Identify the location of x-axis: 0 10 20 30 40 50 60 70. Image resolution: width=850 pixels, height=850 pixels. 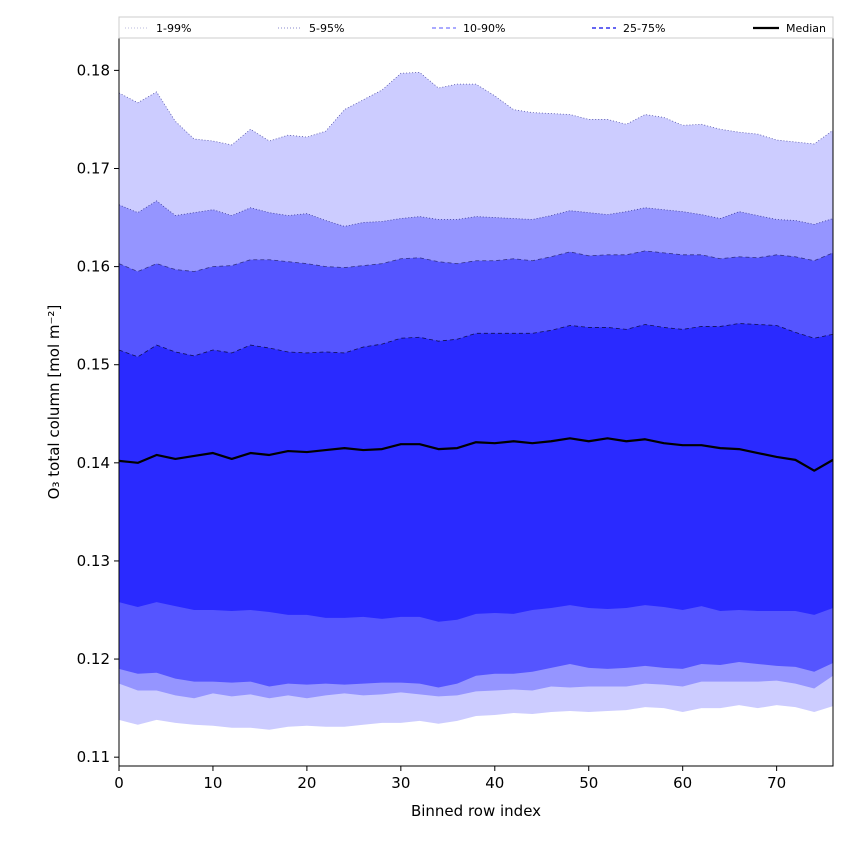
(450, 779).